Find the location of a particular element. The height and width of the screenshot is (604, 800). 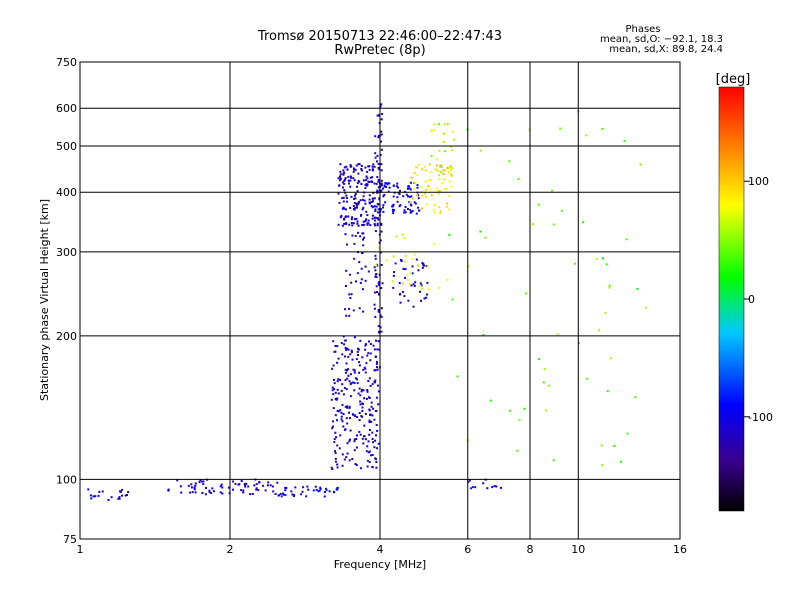

x-tick-label: 6 is located at coordinates (467, 549).